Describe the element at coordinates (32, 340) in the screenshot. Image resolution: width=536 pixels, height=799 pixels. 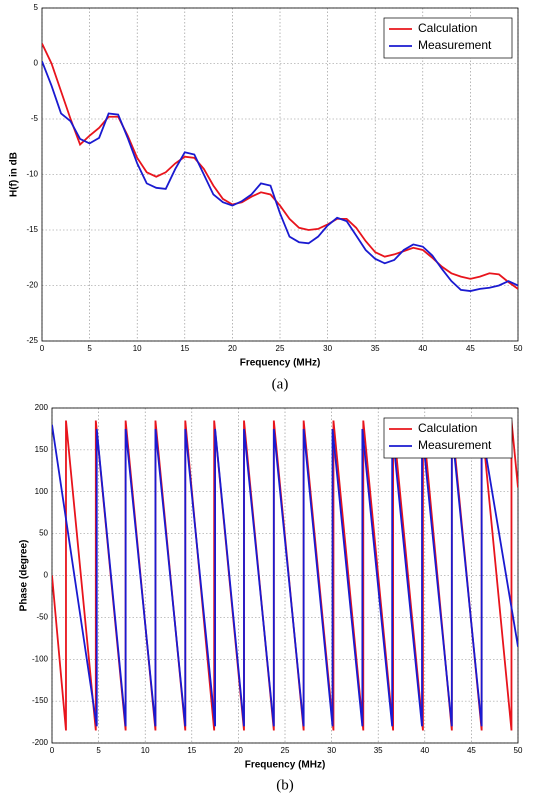
I see `y-tick-label: -25` at that location.